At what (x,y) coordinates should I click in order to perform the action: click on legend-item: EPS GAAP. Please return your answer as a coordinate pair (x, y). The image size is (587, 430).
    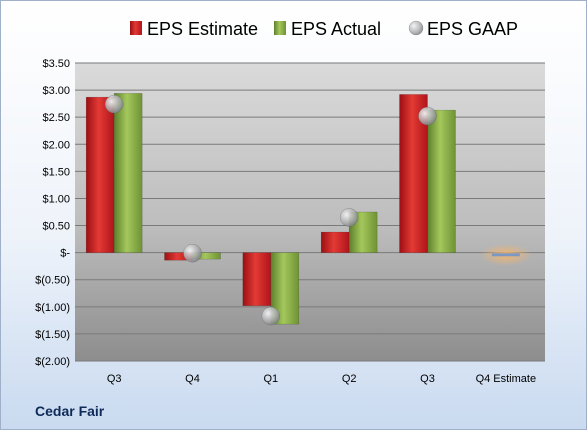
    Looking at the image, I should click on (463, 29).